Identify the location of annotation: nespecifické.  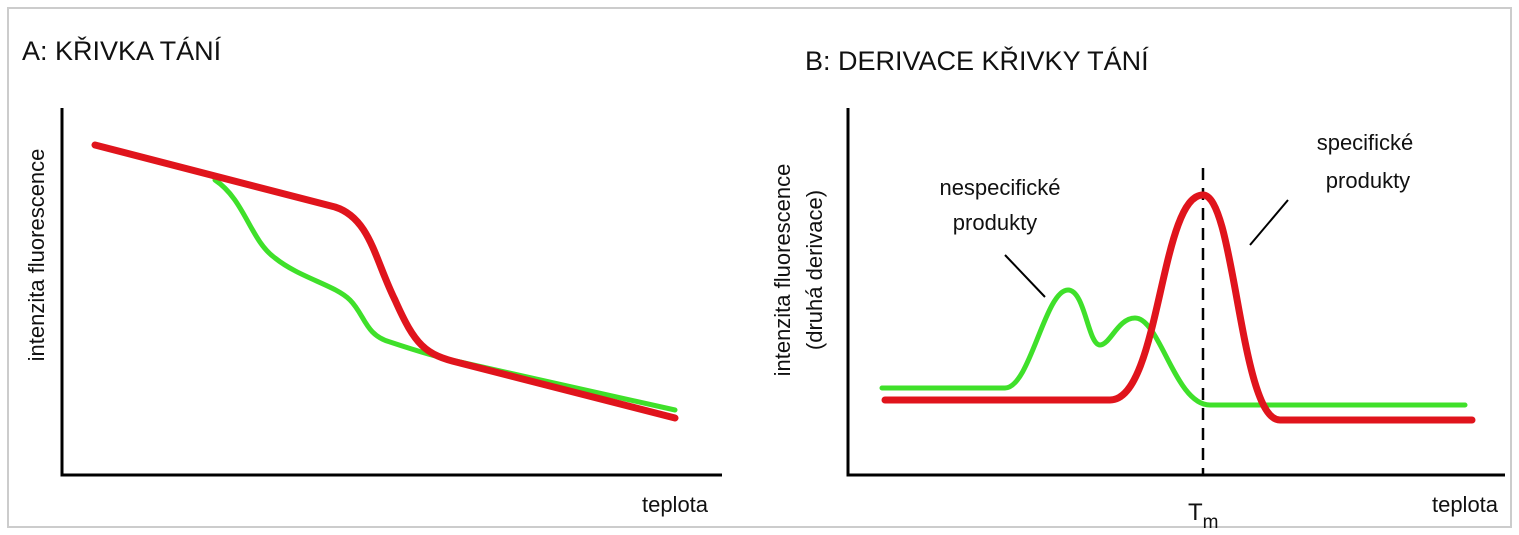
(999, 187).